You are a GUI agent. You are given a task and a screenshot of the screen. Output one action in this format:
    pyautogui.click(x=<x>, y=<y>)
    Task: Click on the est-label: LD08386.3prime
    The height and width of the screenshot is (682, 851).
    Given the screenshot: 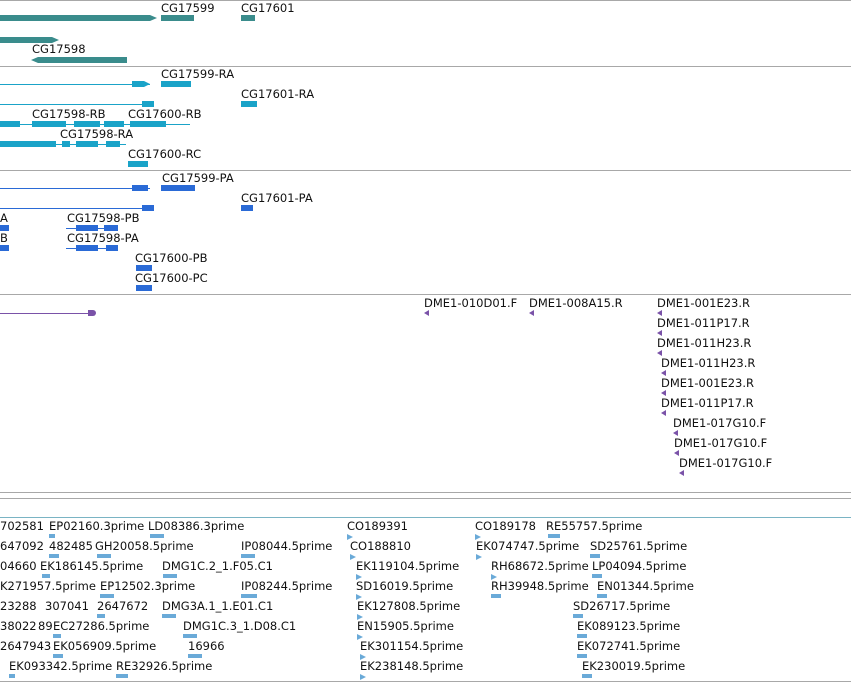 What is the action you would take?
    pyautogui.click(x=196, y=526)
    